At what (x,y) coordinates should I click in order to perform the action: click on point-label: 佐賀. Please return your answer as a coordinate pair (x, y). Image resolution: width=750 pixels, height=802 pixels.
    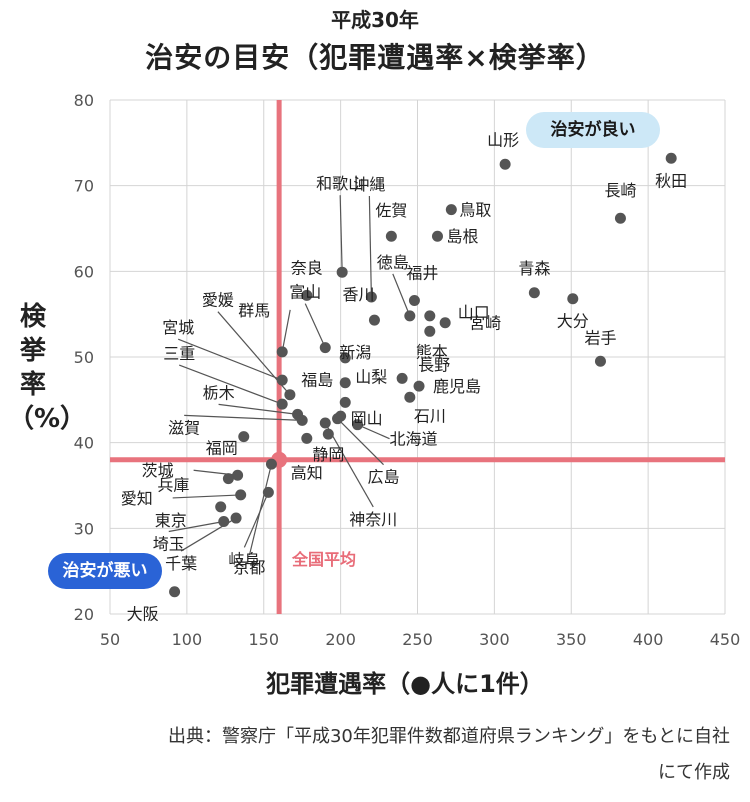
    Looking at the image, I should click on (391, 210).